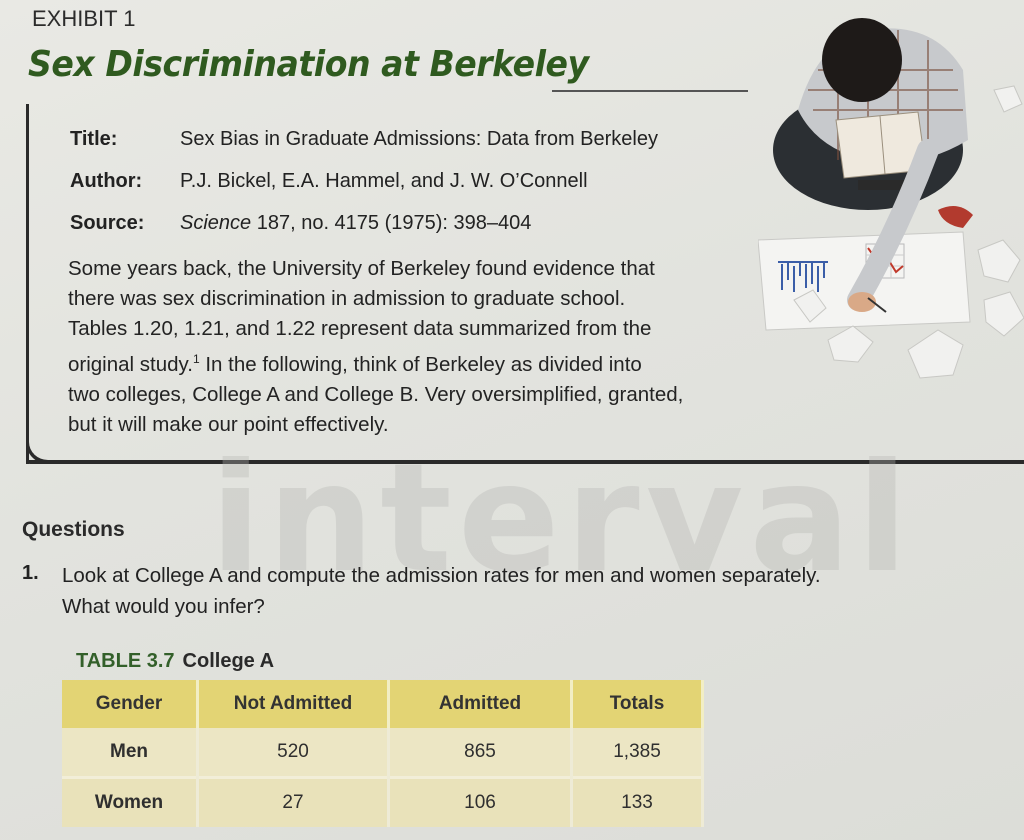 The width and height of the screenshot is (1024, 840). What do you see at coordinates (107, 223) in the screenshot?
I see `source-label: Source:` at bounding box center [107, 223].